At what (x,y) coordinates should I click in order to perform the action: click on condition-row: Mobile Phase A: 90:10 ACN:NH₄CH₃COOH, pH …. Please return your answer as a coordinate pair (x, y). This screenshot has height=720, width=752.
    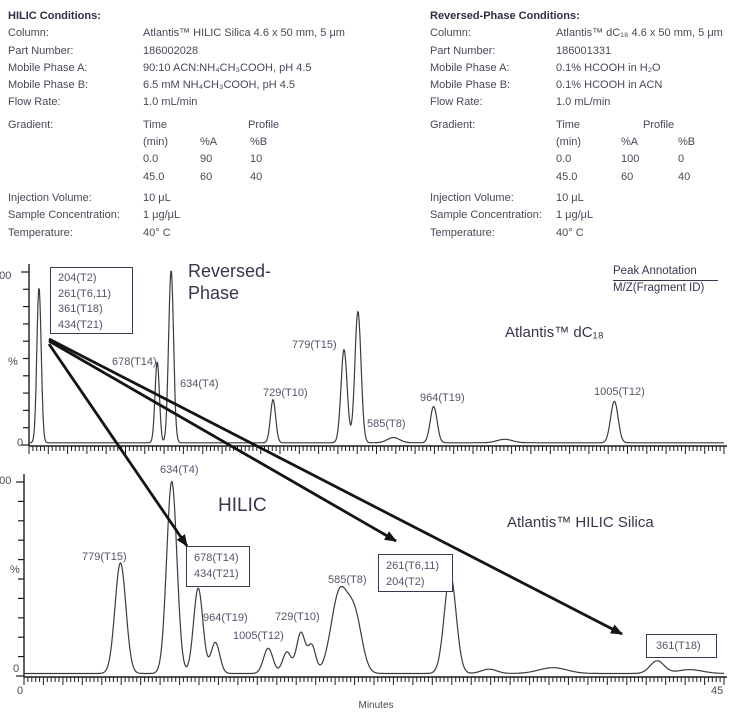
    Looking at the image, I should click on (176, 68).